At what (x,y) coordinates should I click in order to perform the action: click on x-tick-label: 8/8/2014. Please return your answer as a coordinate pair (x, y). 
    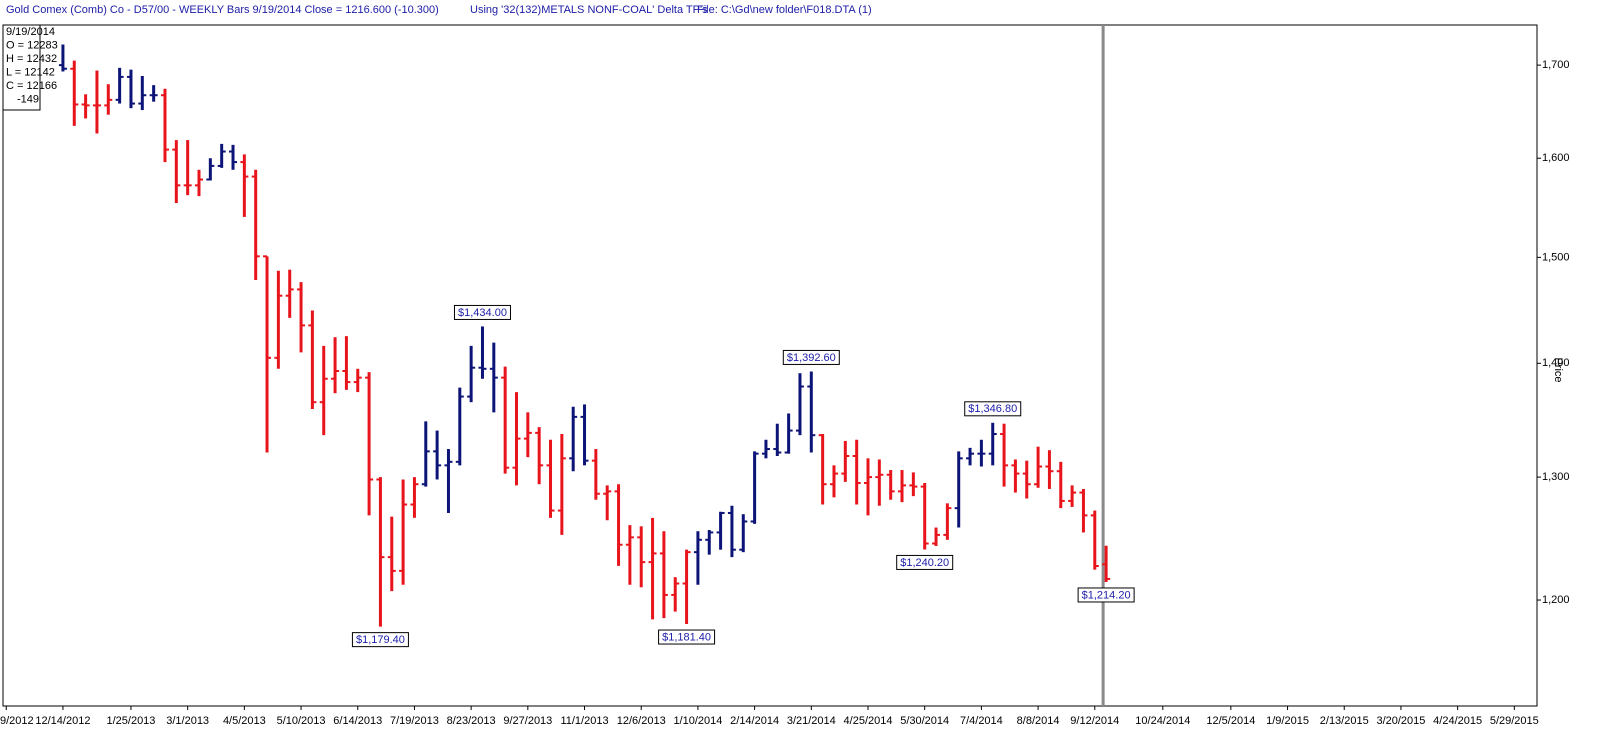
    Looking at the image, I should click on (1038, 721).